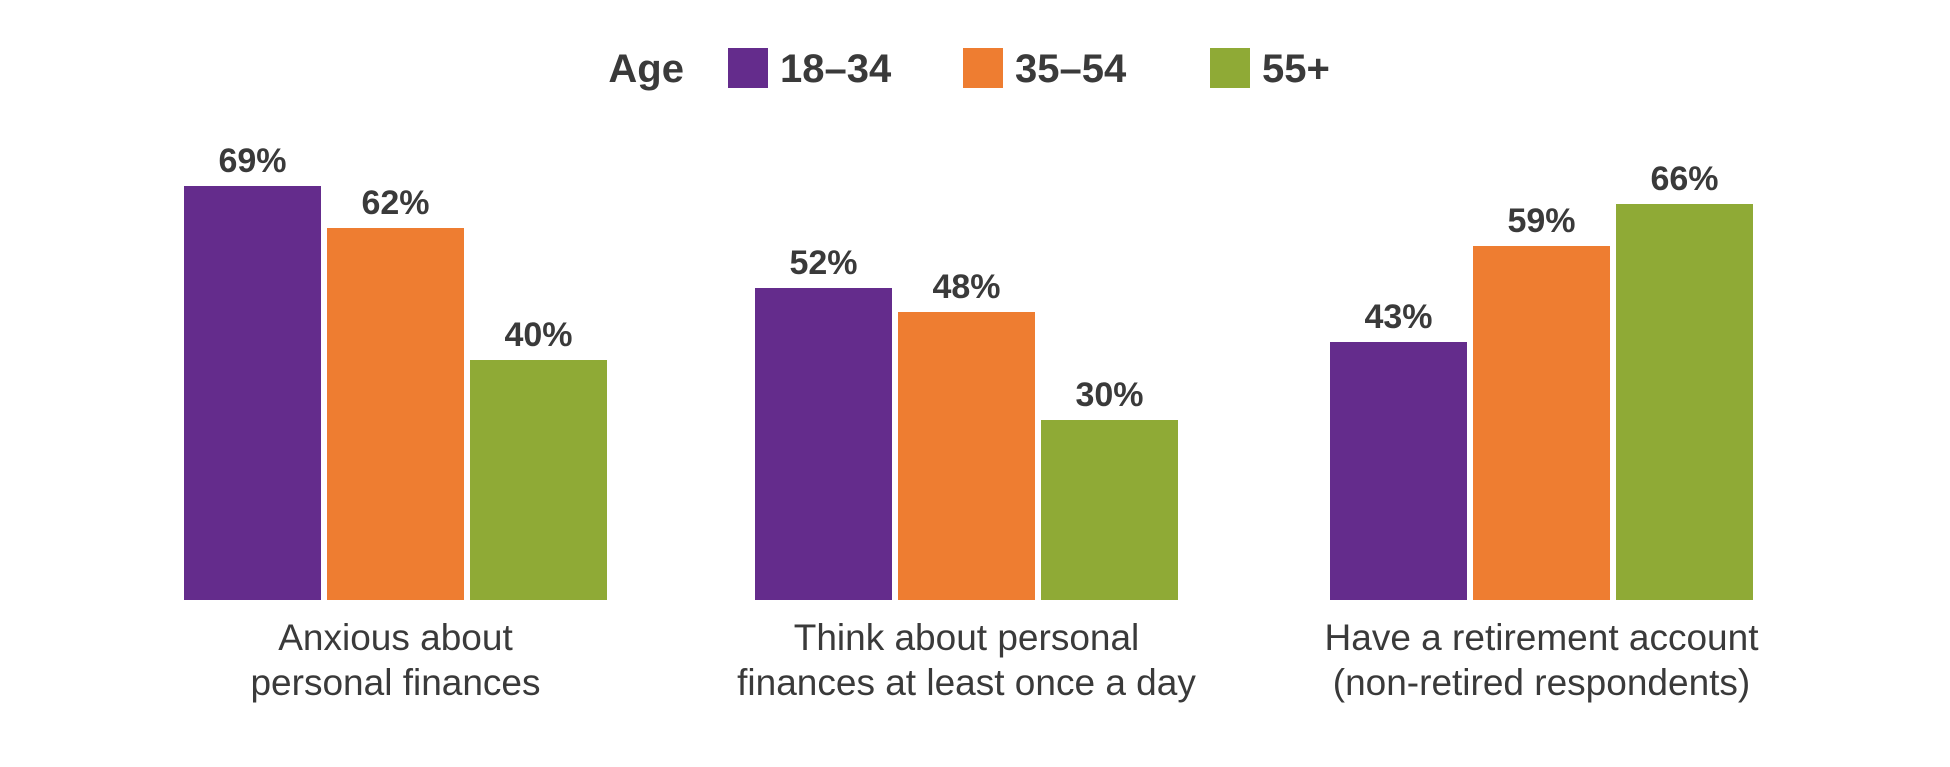  I want to click on category-label-2-line-0: Have a retirement account, so click(1542, 637).